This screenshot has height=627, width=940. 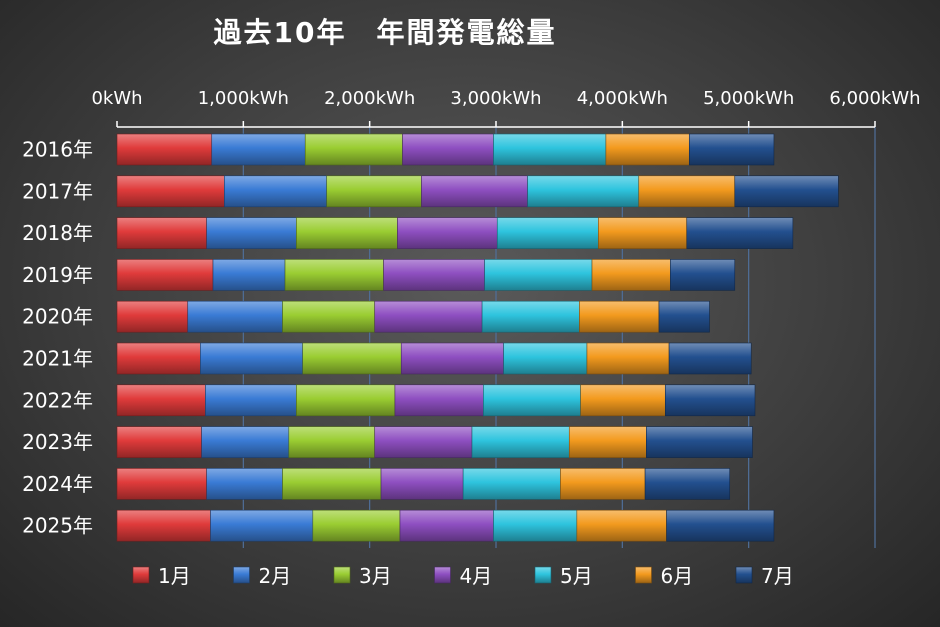 I want to click on category-label: 2024年, so click(x=57, y=484).